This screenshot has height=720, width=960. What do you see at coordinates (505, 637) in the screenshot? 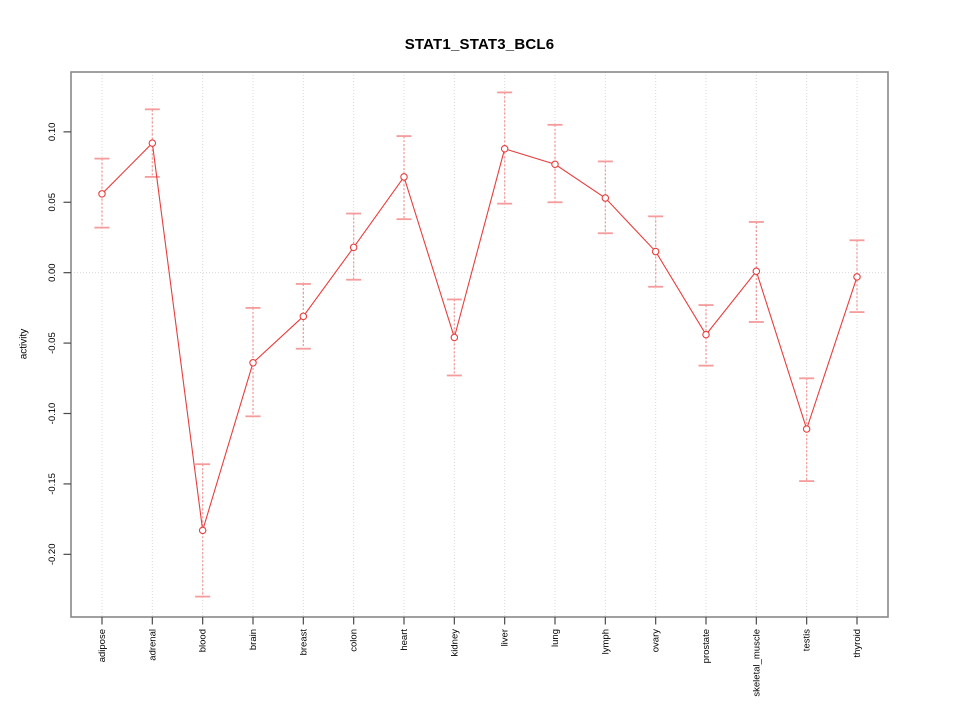
I see `x-tick-label: liver` at bounding box center [505, 637].